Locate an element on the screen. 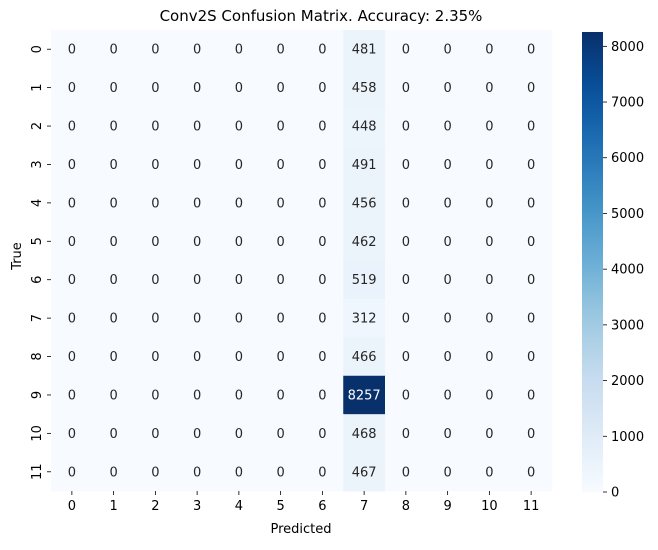  colorbar-tick-label: 5000 is located at coordinates (627, 214).